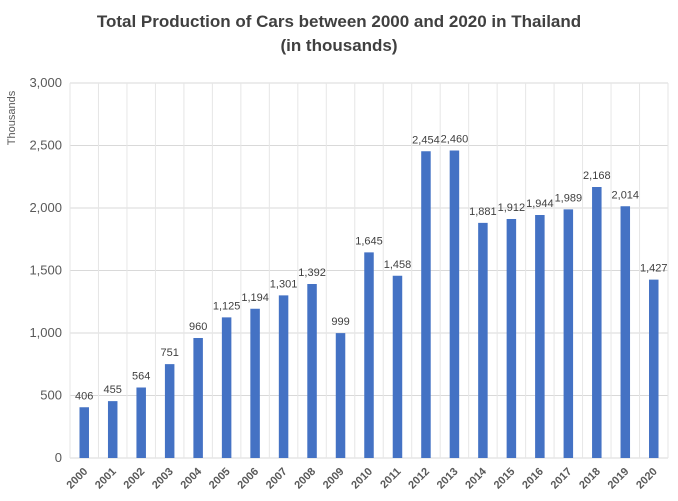 The width and height of the screenshot is (678, 501). What do you see at coordinates (397, 366) in the screenshot?
I see `bar-2011` at bounding box center [397, 366].